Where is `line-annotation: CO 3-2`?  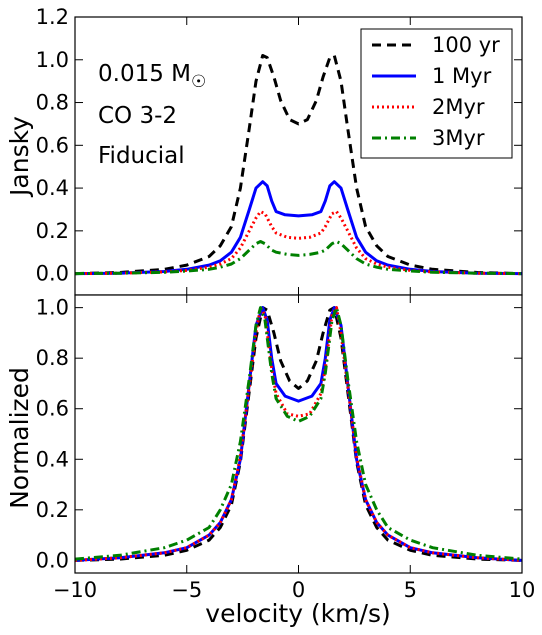 line-annotation: CO 3-2 is located at coordinates (137, 116).